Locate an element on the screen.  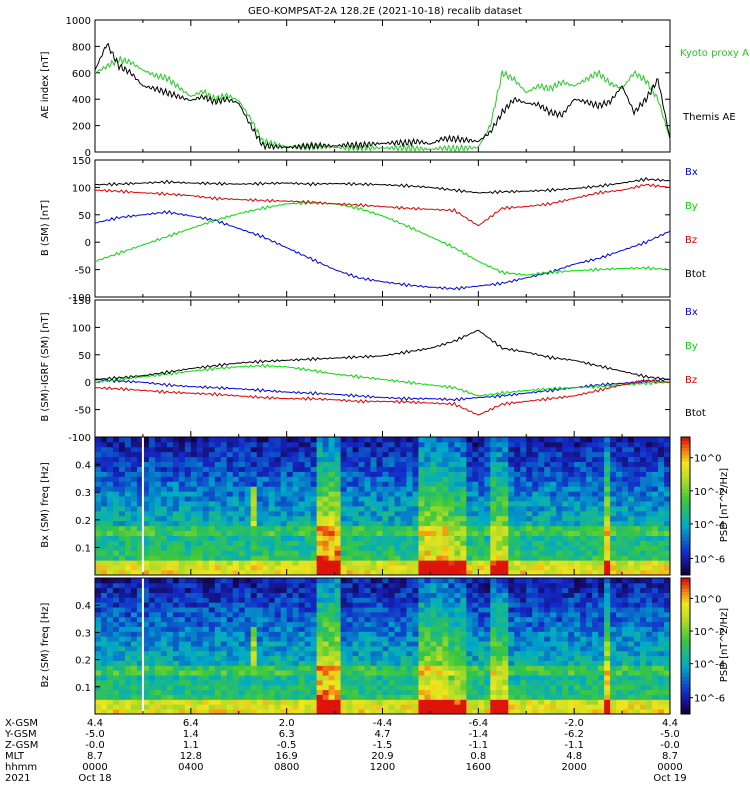
y-tick-label: 1000 is located at coordinates (78, 21).